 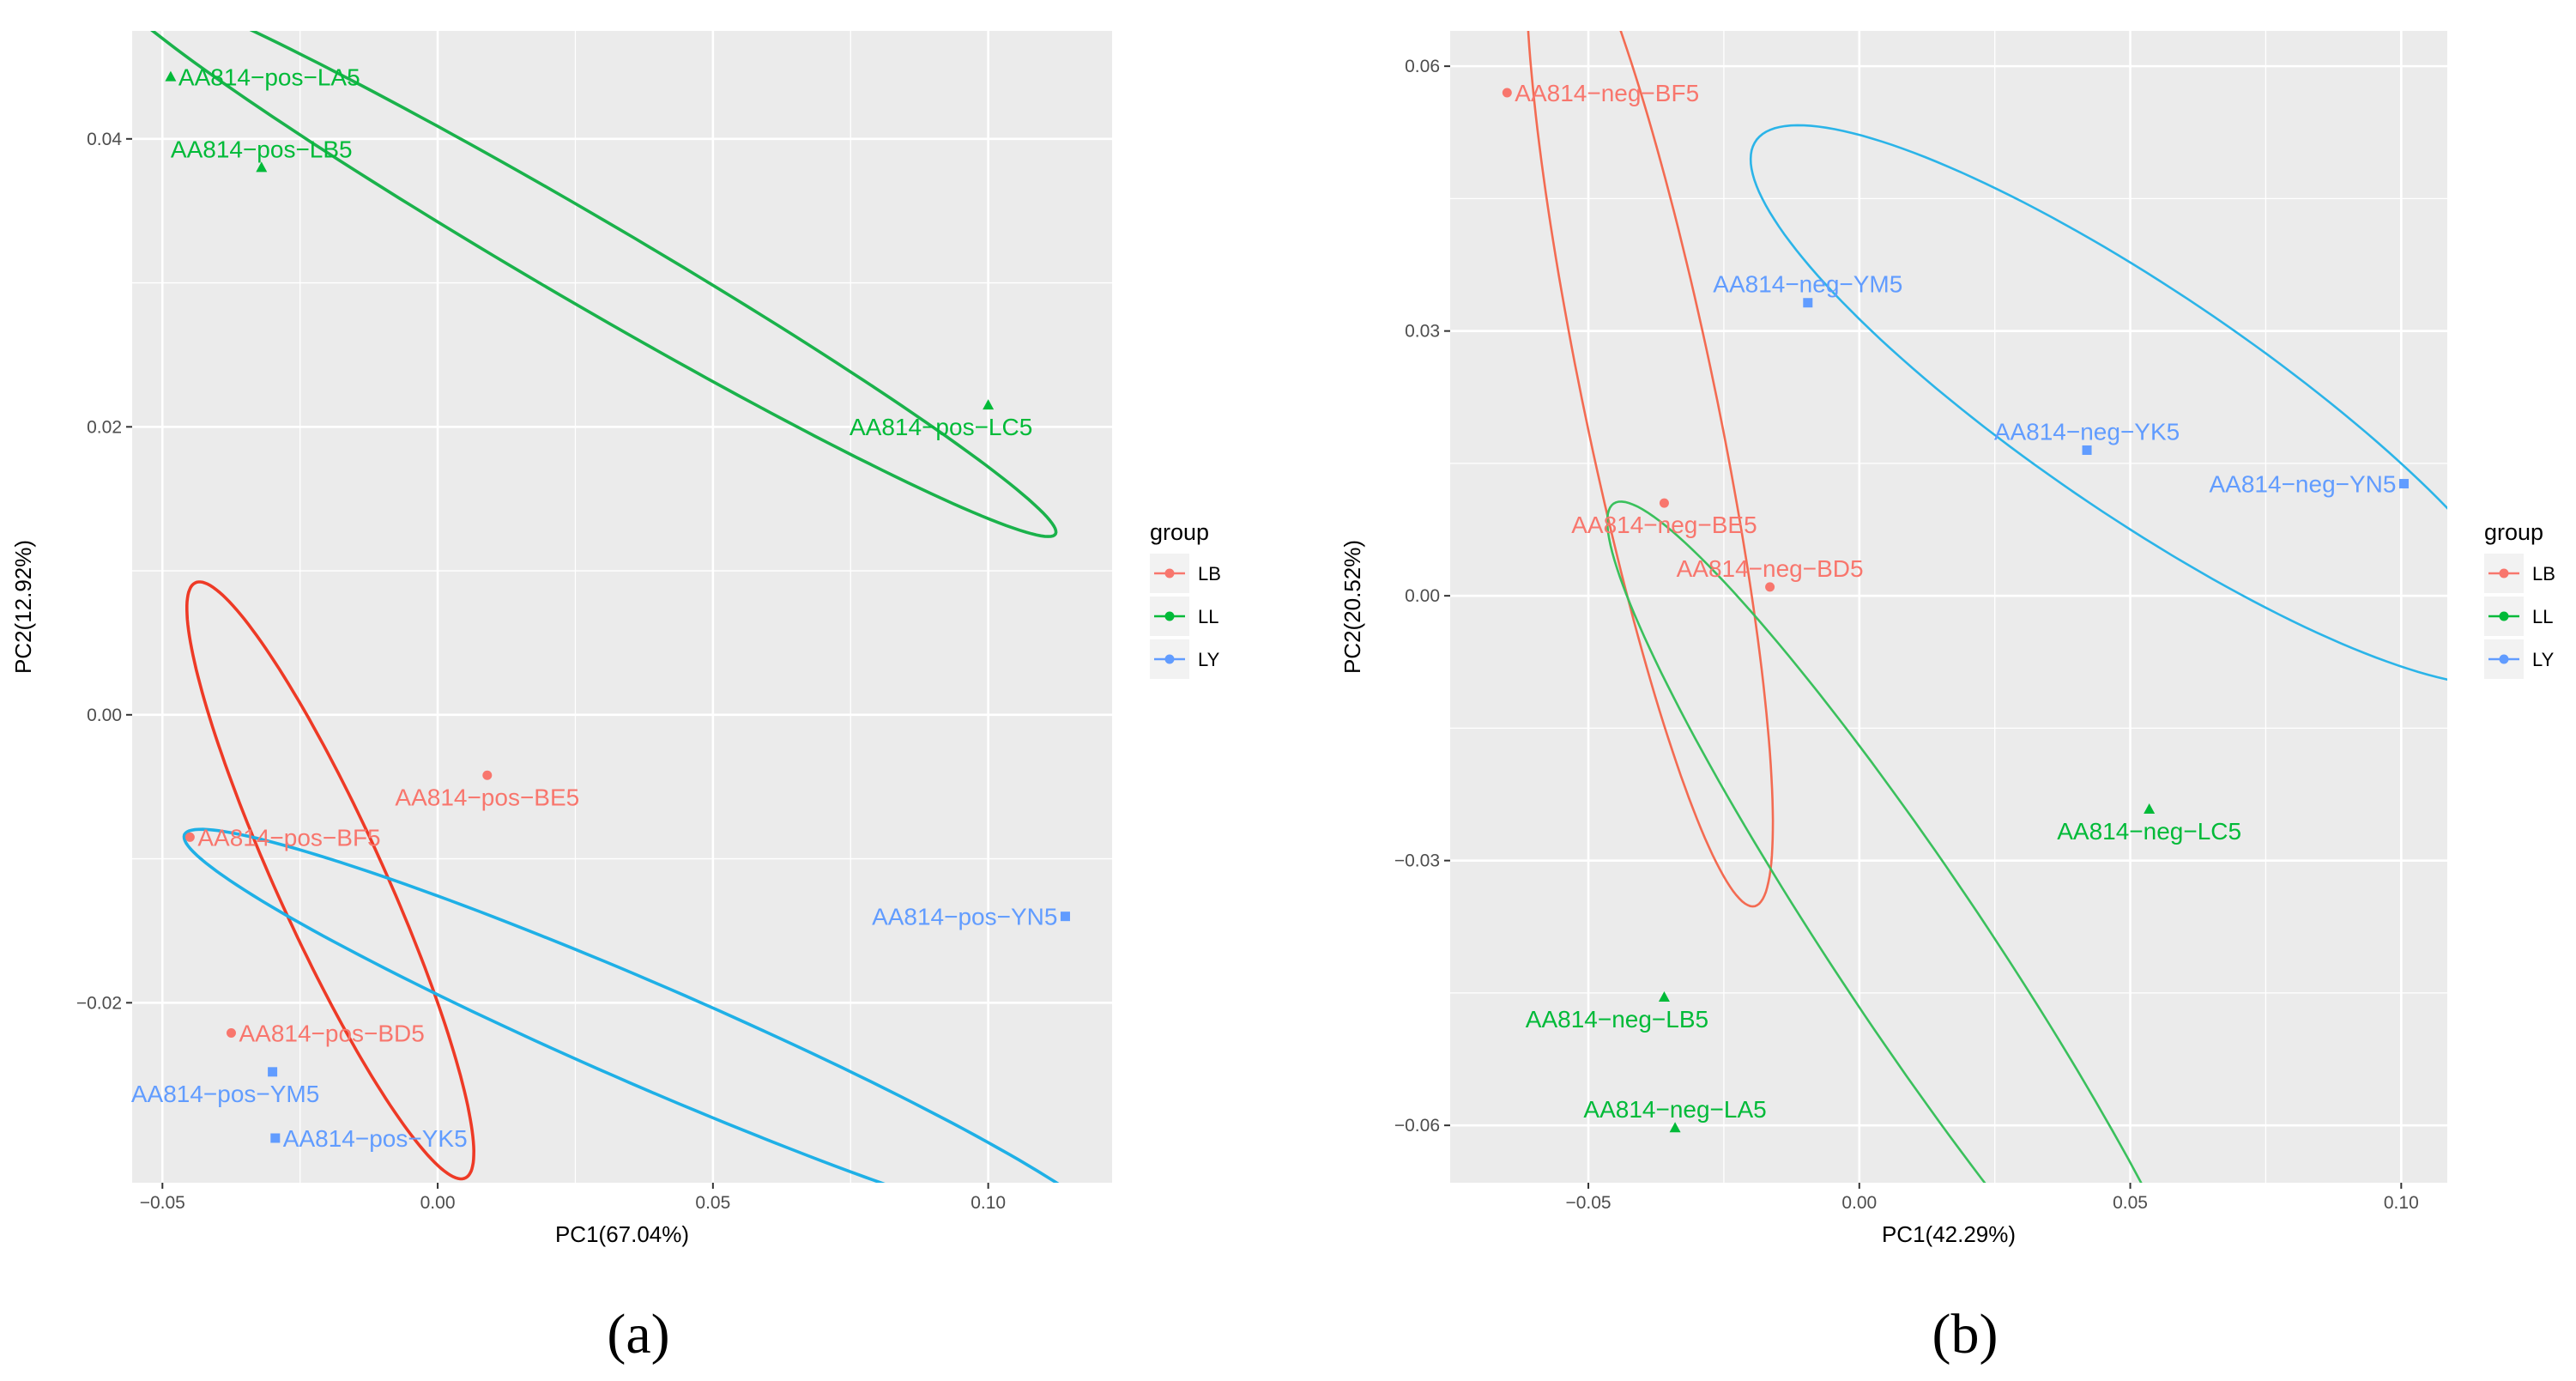 What do you see at coordinates (2303, 484) in the screenshot?
I see `point-label: AA814−neg−YN5` at bounding box center [2303, 484].